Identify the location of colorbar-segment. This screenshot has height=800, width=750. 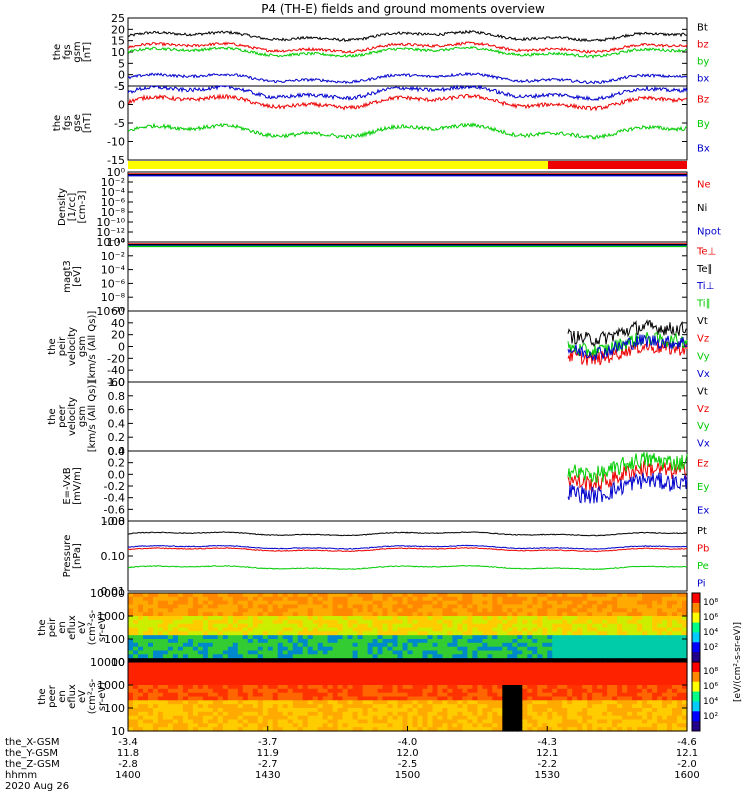
(696, 637).